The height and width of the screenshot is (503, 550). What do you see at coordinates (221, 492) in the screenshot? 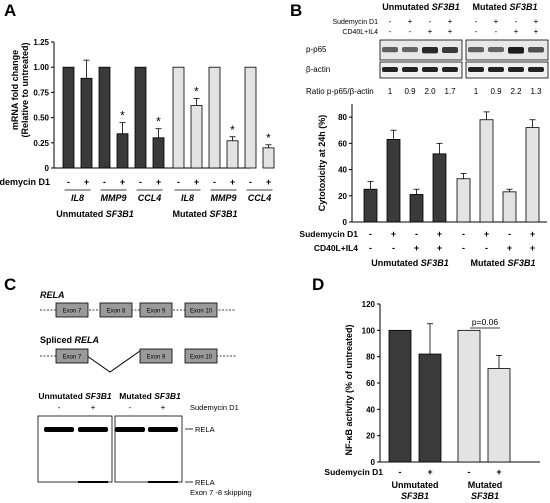
I see `gel-band-skipping-label: Exon 7 -8 skipping` at bounding box center [221, 492].